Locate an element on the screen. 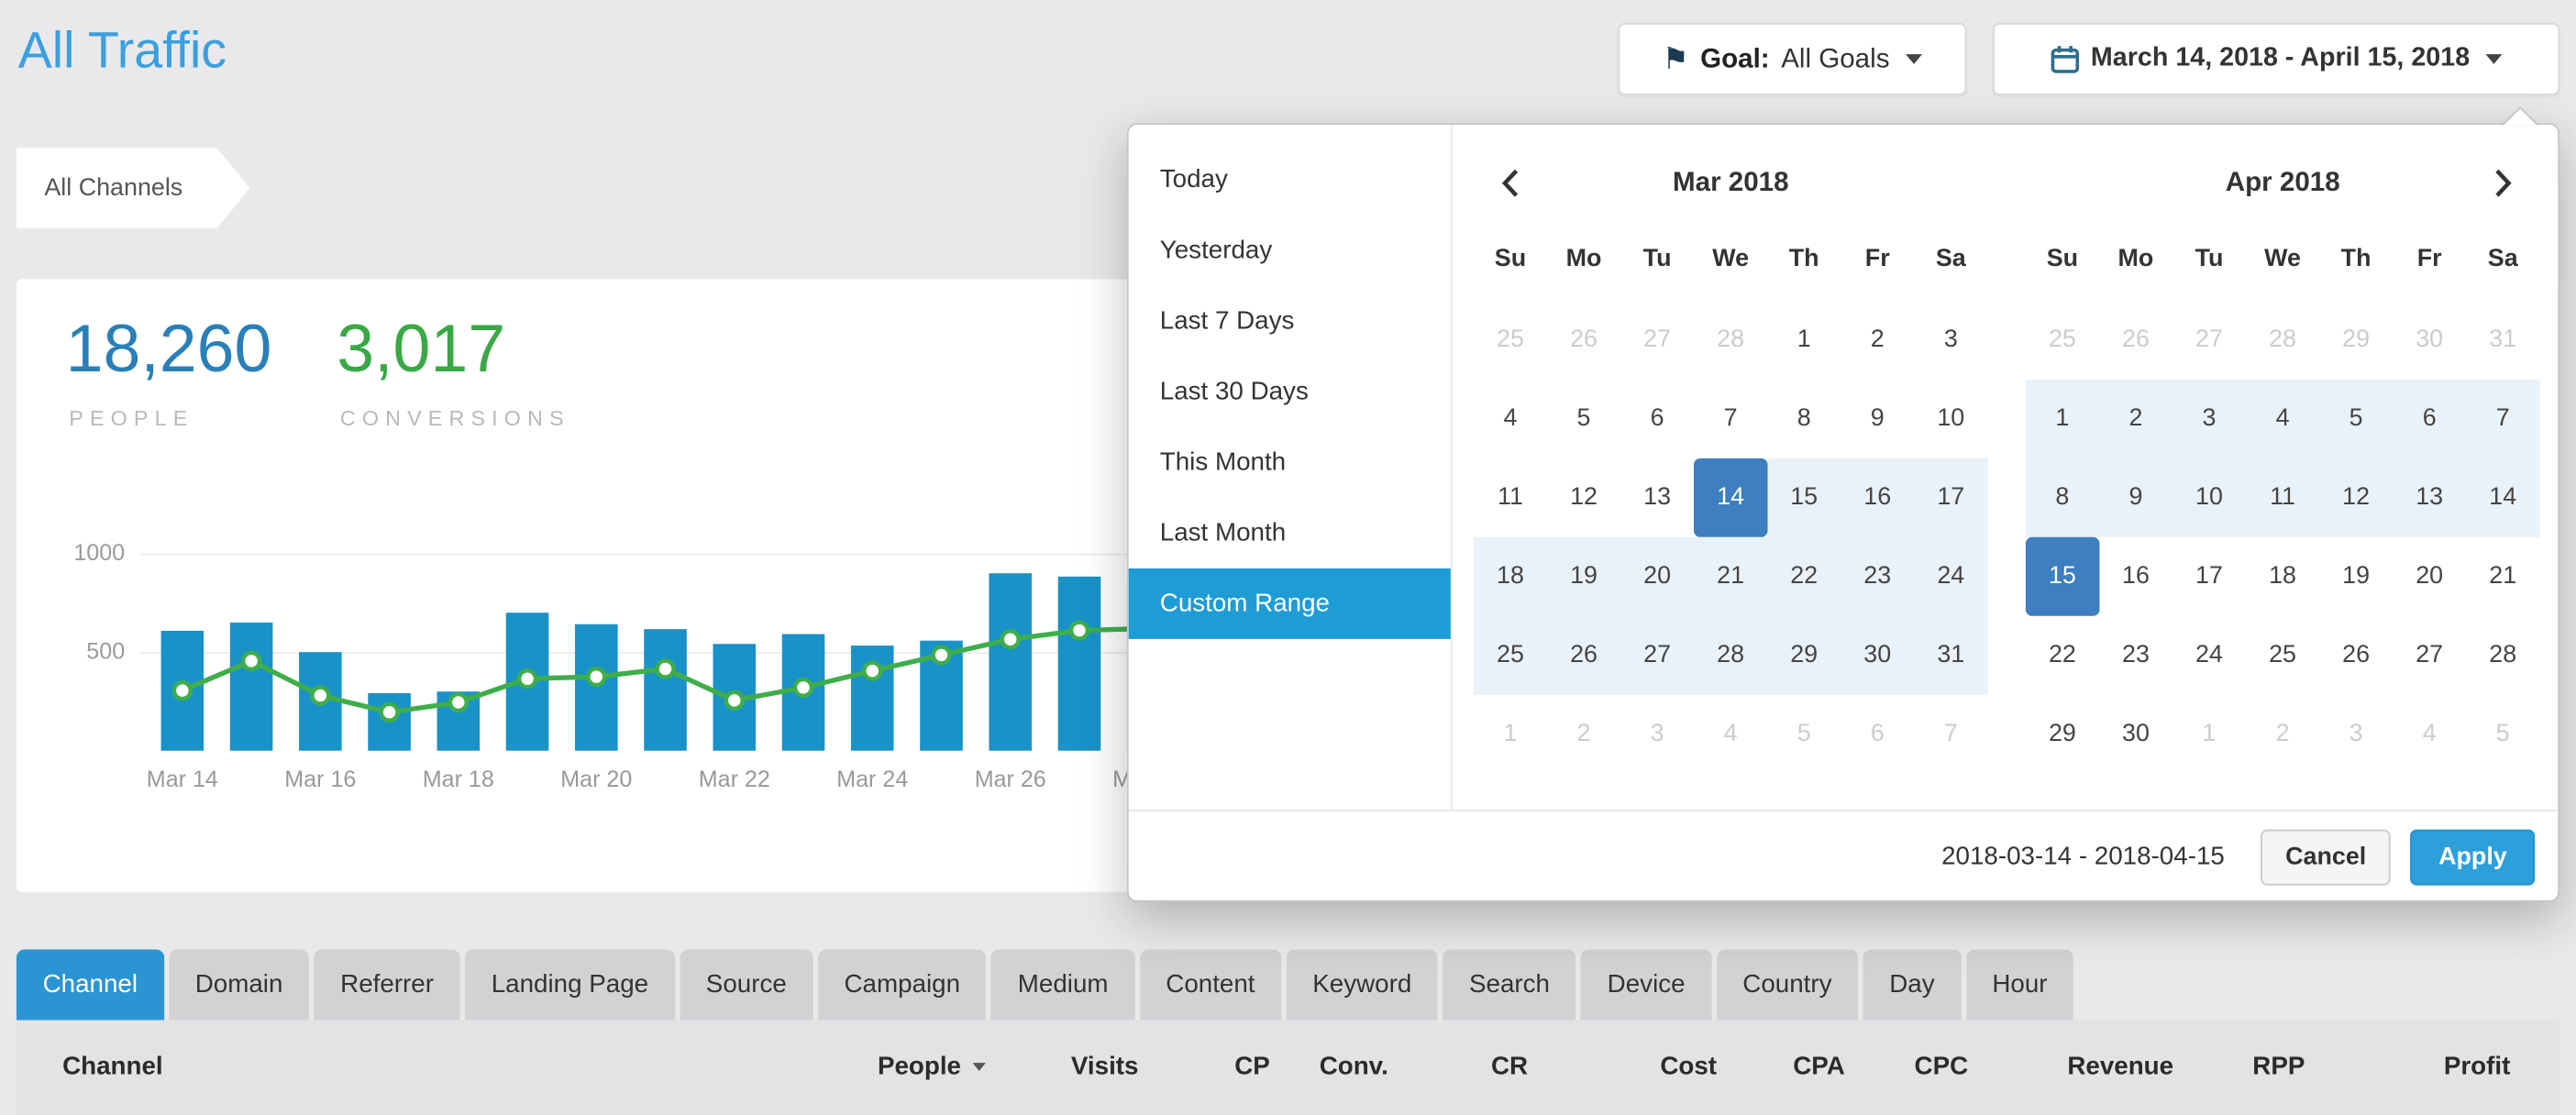  tab-channel: Channel is located at coordinates (90, 985).